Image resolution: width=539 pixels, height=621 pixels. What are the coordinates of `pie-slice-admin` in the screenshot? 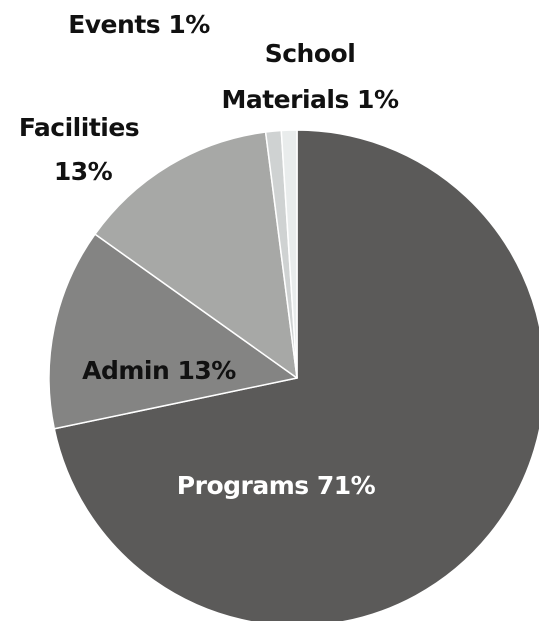 It's located at (173, 331).